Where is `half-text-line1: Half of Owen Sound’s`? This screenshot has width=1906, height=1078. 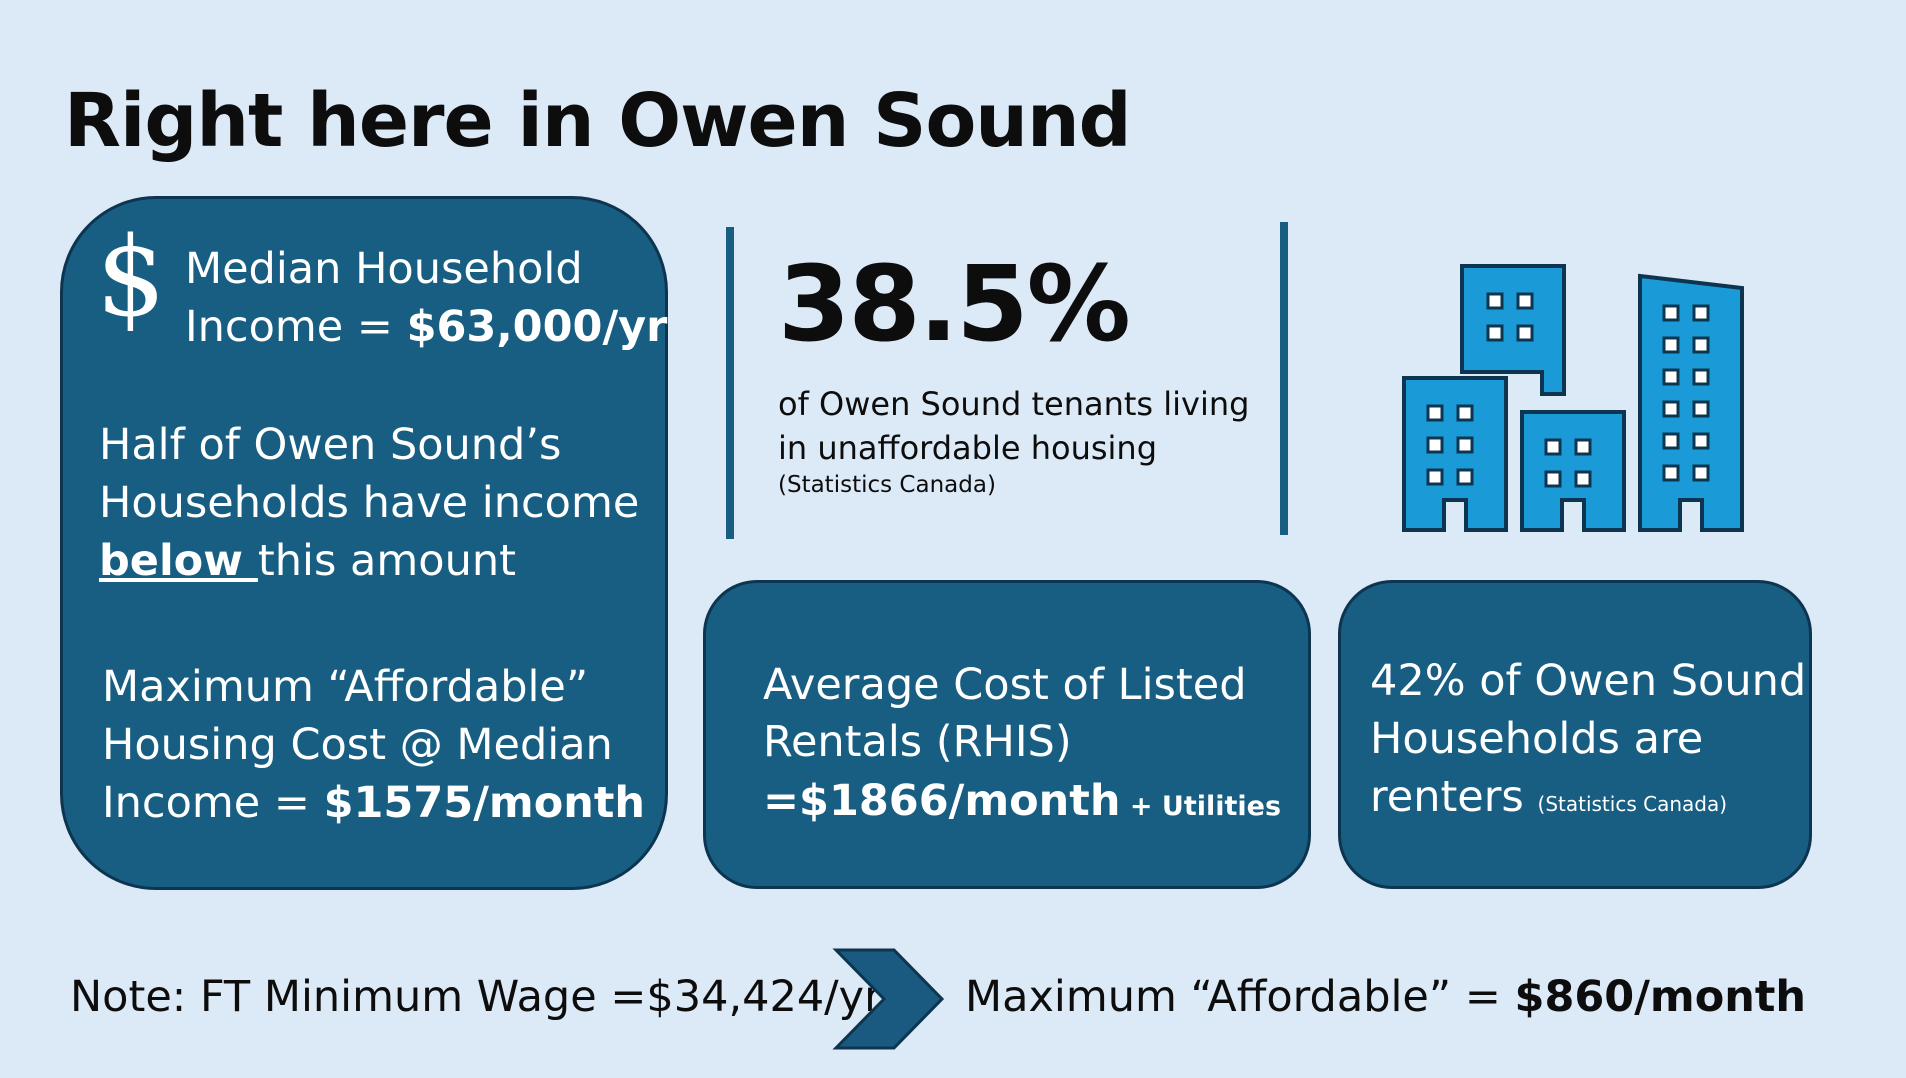 half-text-line1: Half of Owen Sound’s is located at coordinates (330, 445).